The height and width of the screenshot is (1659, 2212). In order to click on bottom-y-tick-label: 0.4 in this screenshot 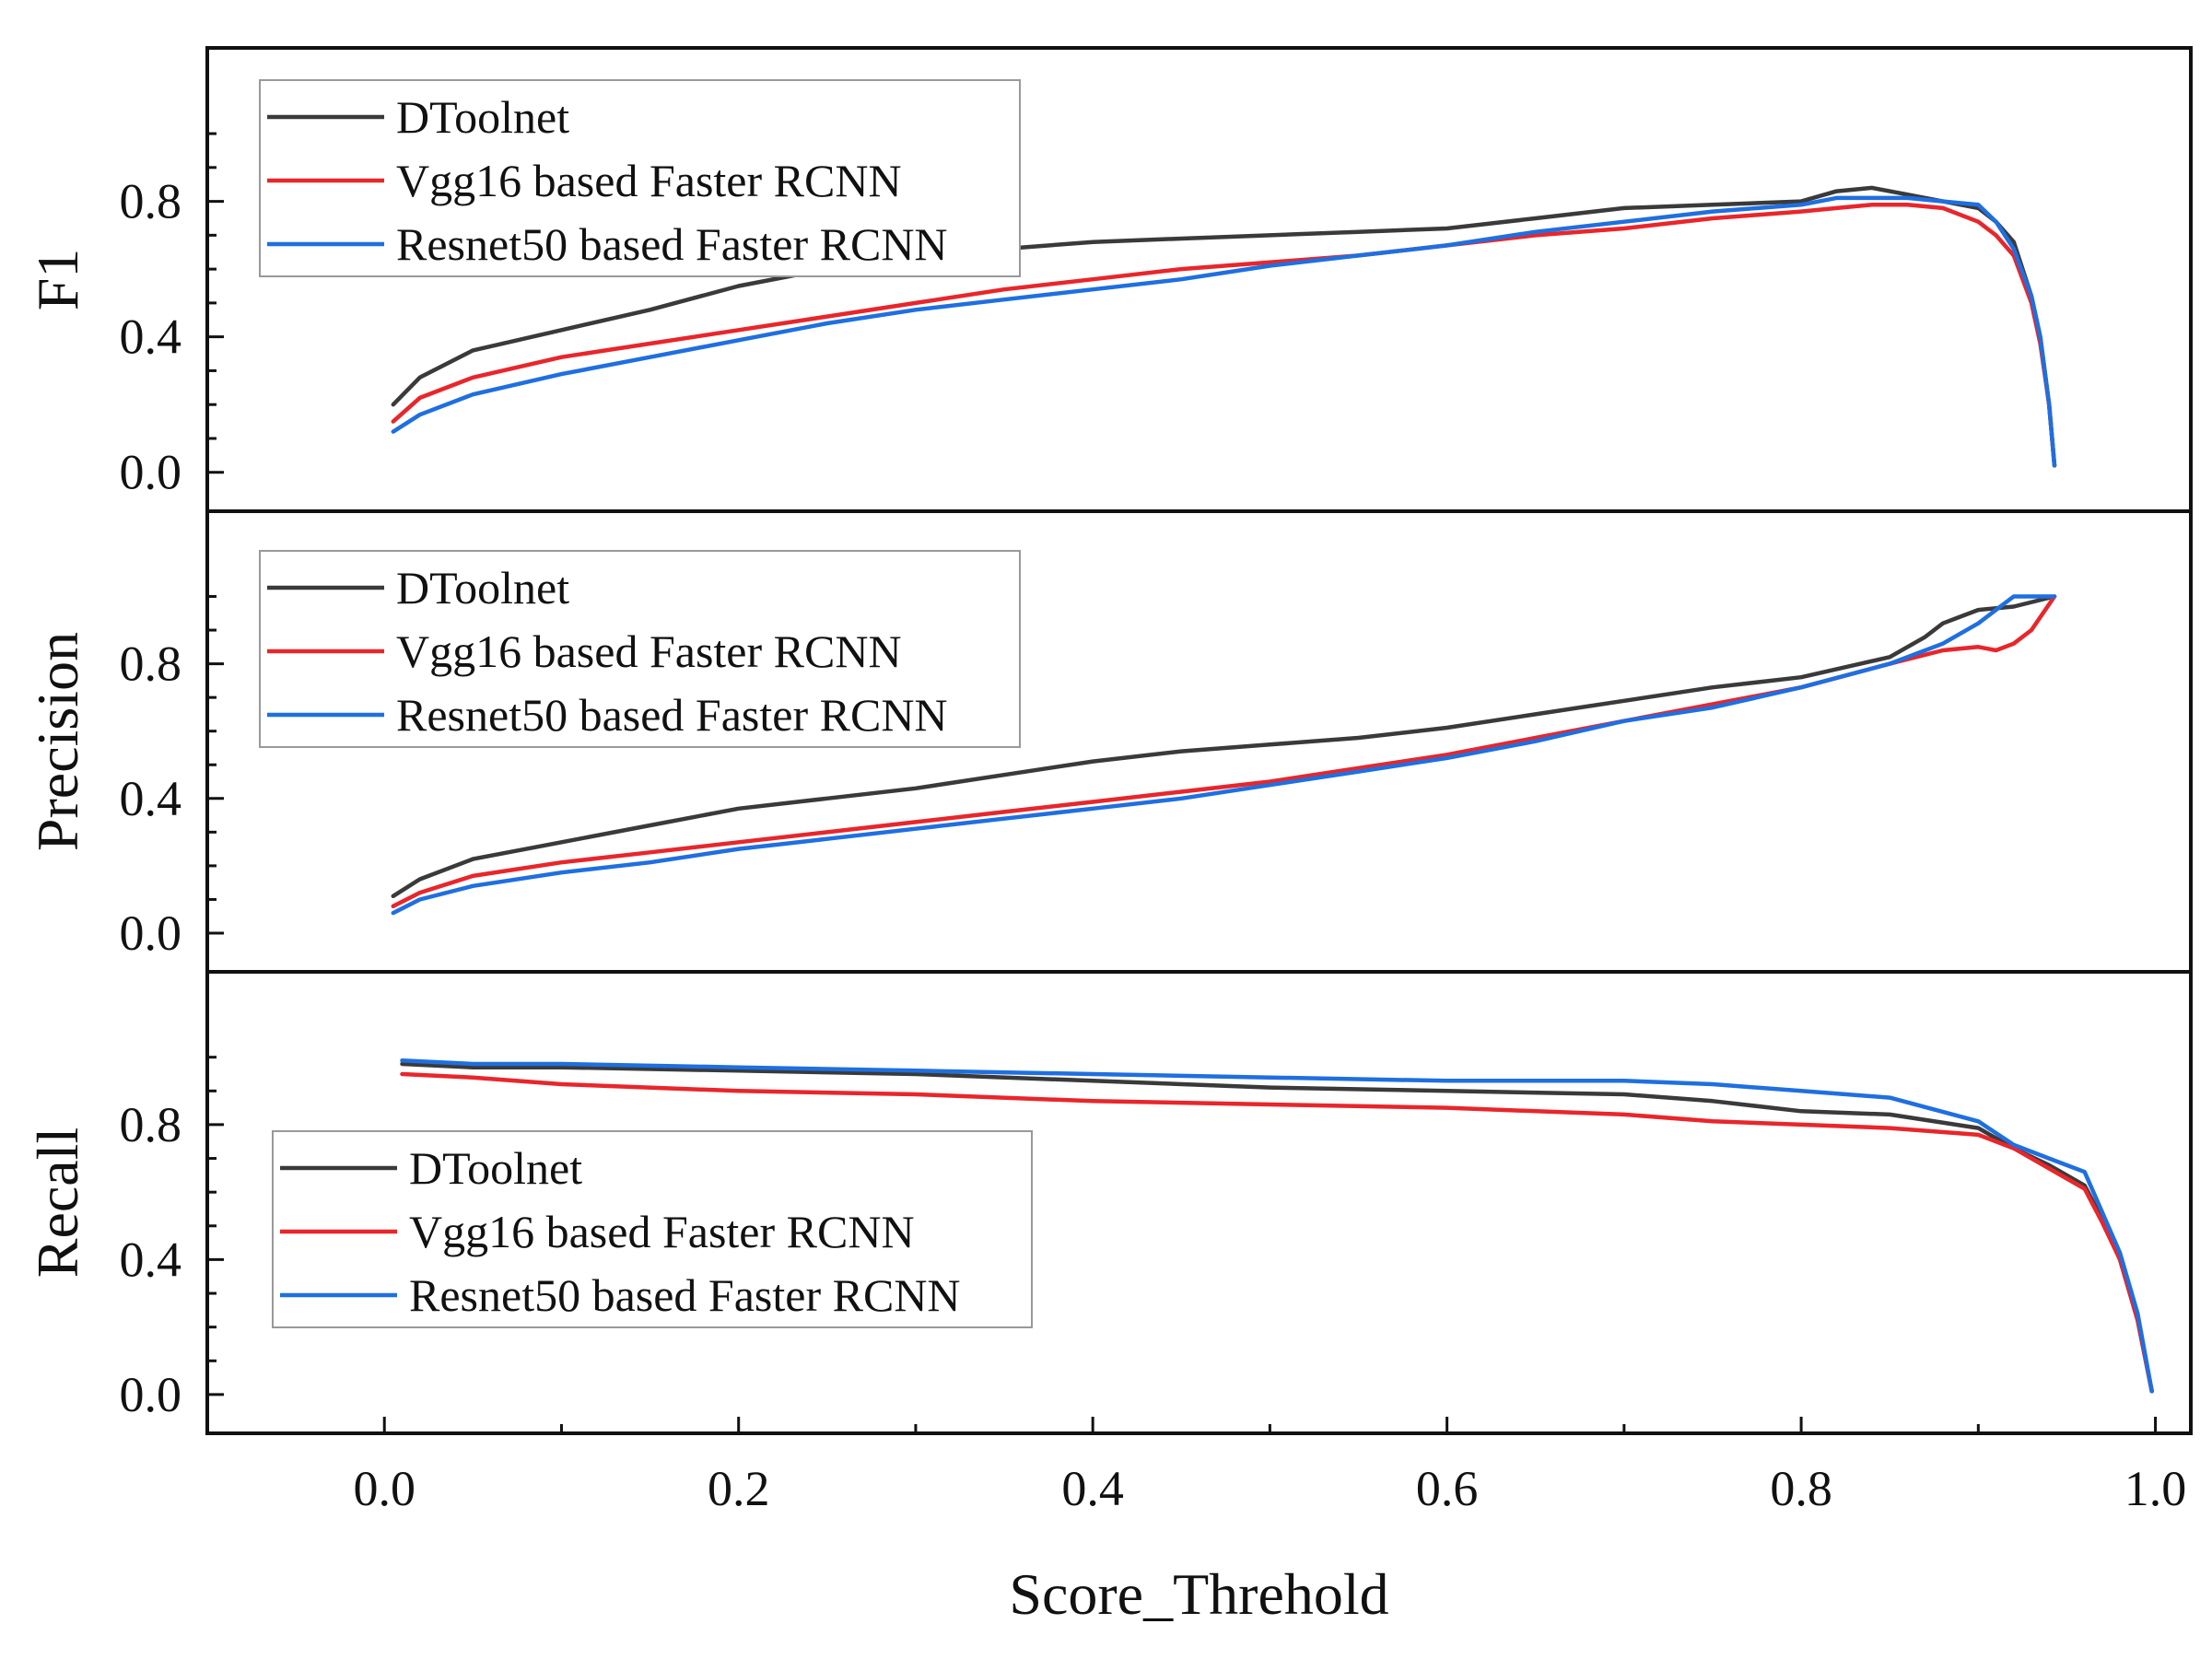, I will do `click(151, 1259)`.